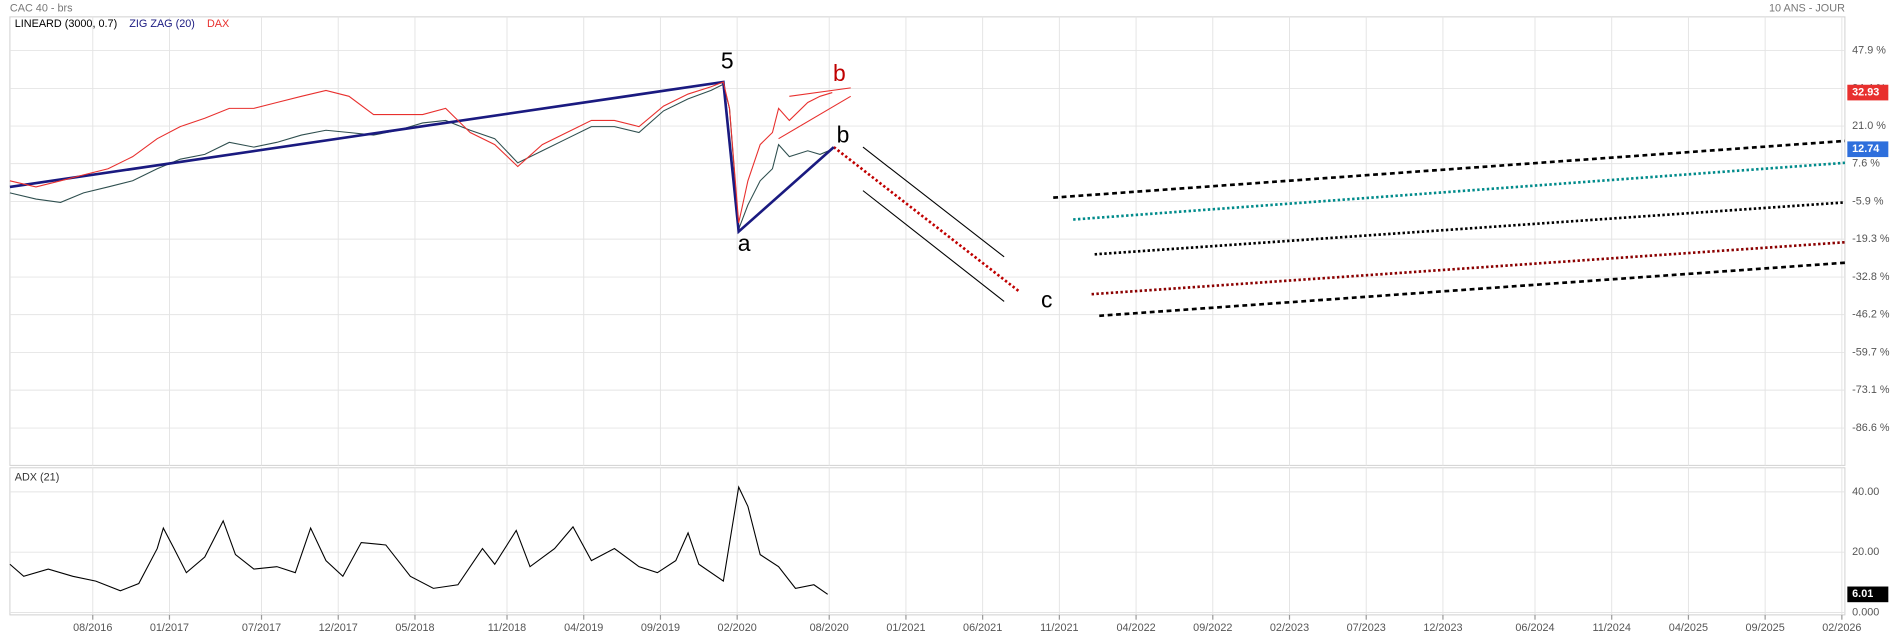 The image size is (1891, 639). Describe the element at coordinates (1865, 492) in the screenshot. I see `y-tick-label: 40.00` at that location.